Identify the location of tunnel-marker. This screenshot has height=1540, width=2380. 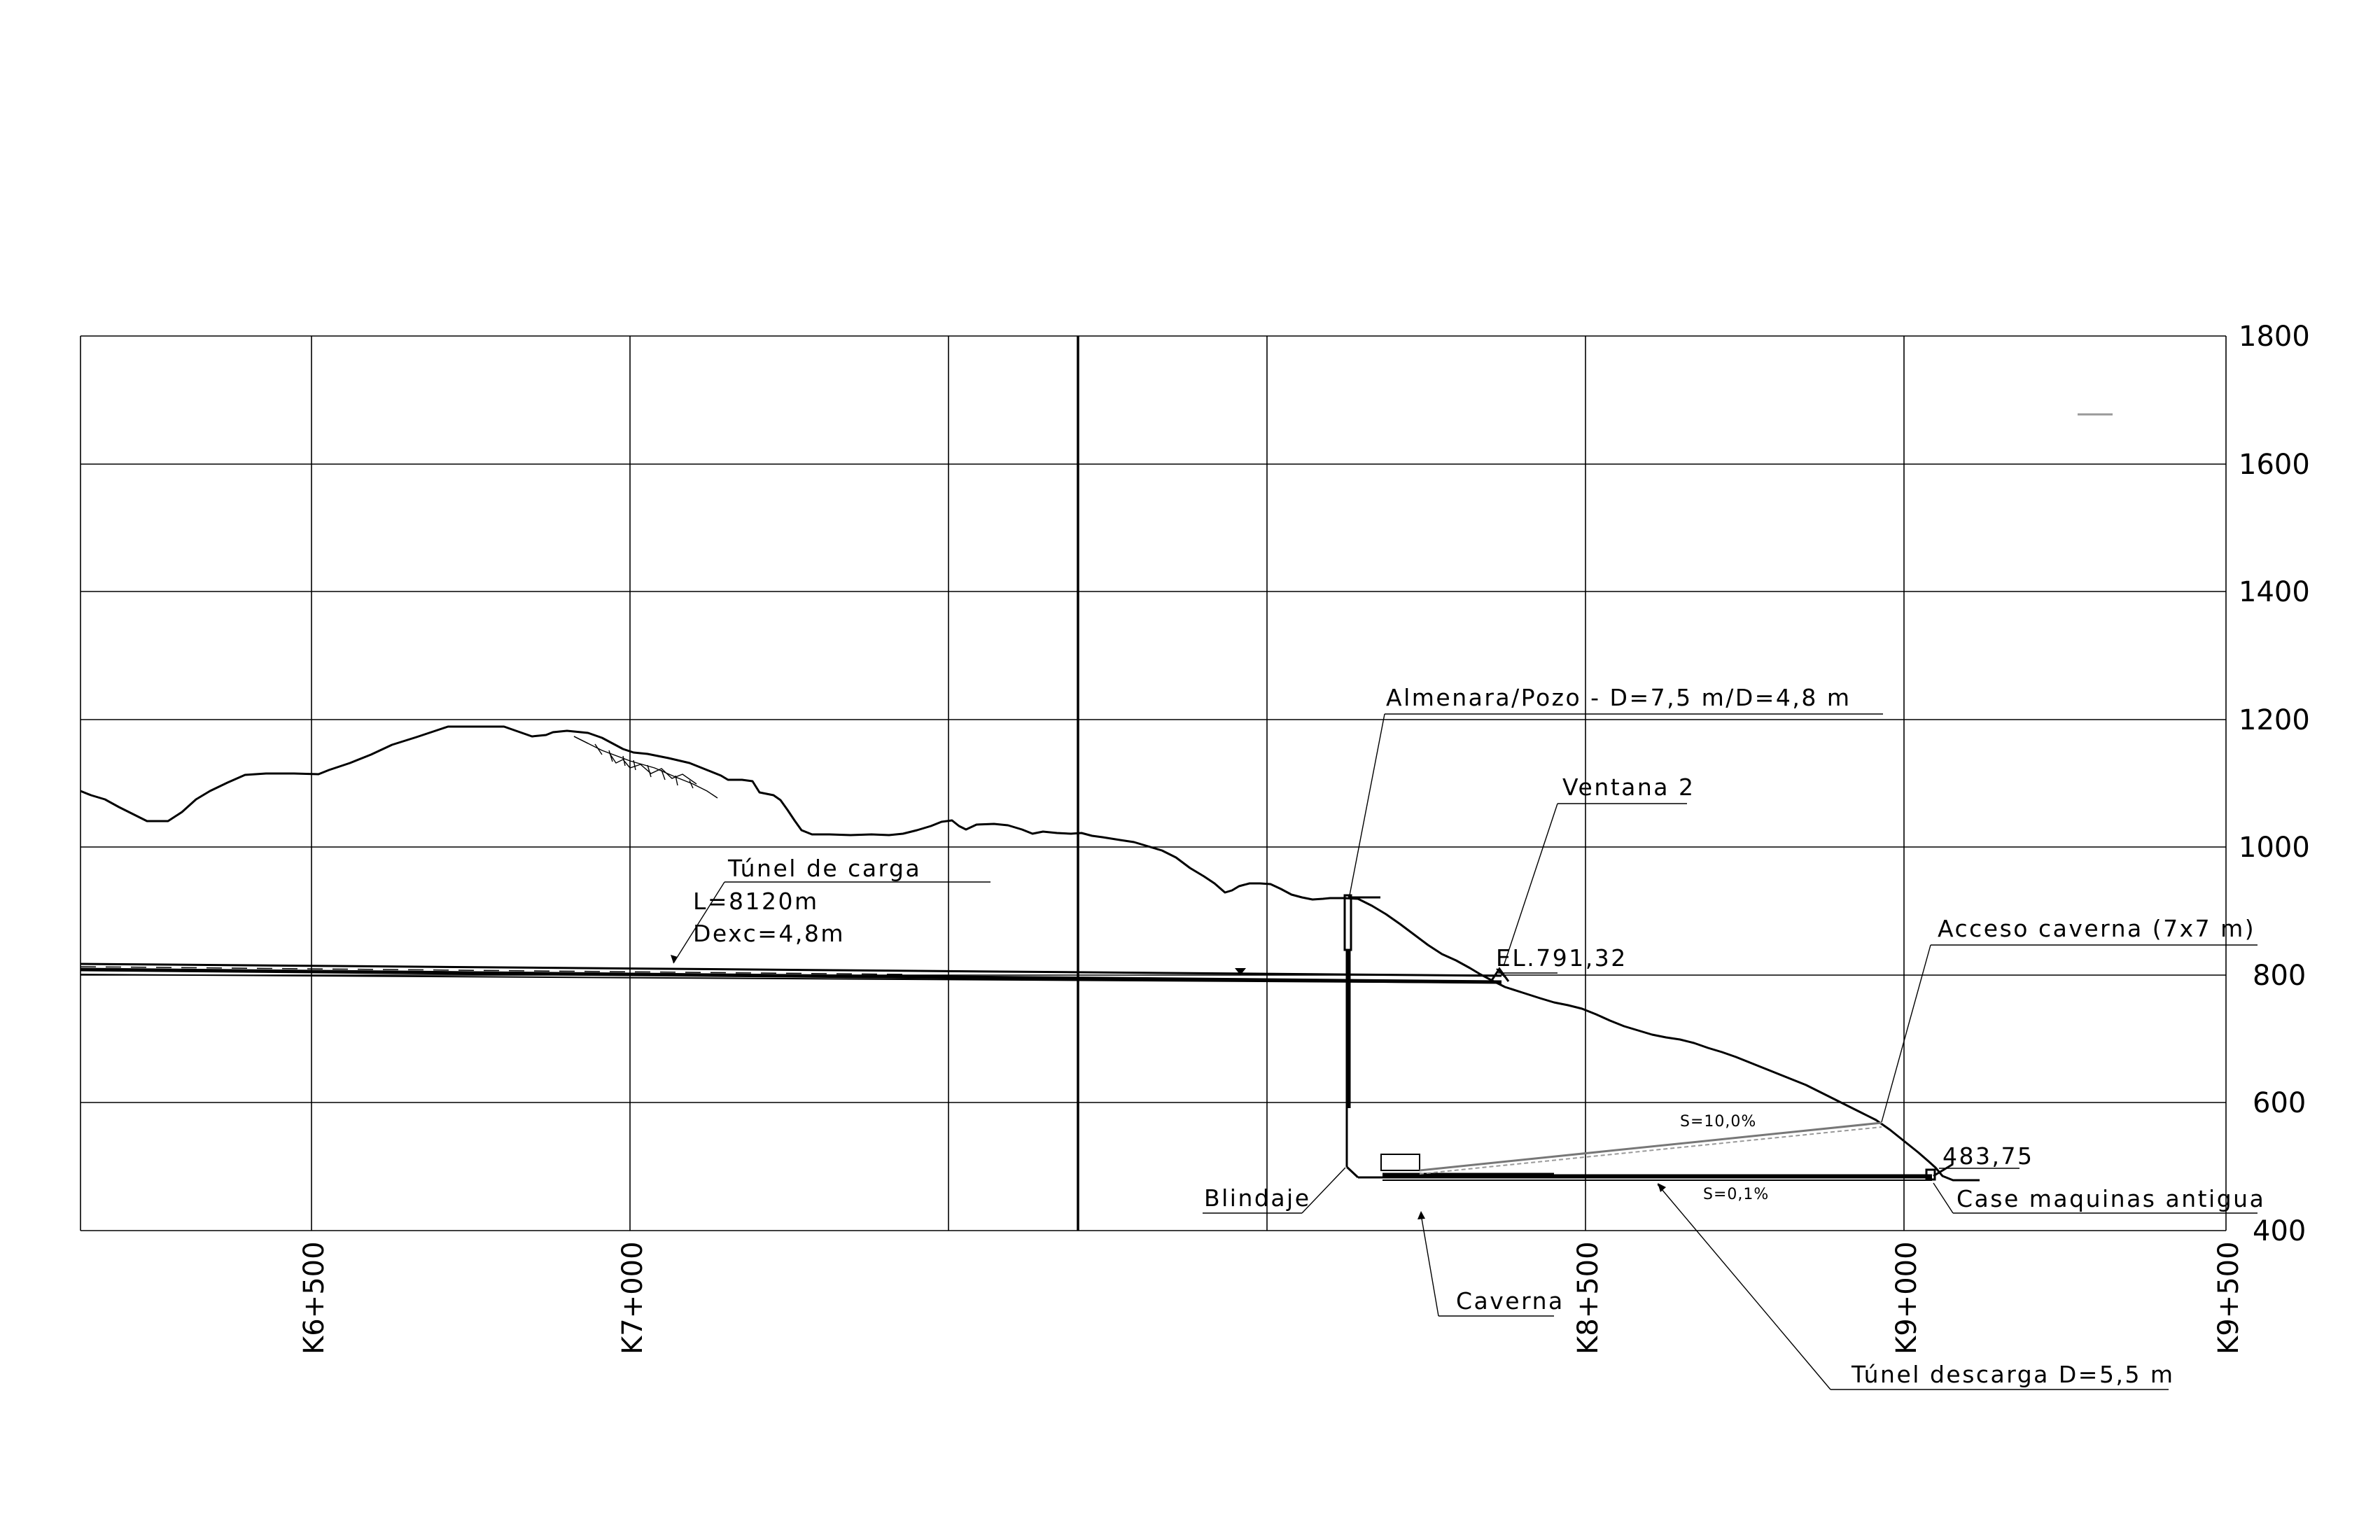
(1240, 971).